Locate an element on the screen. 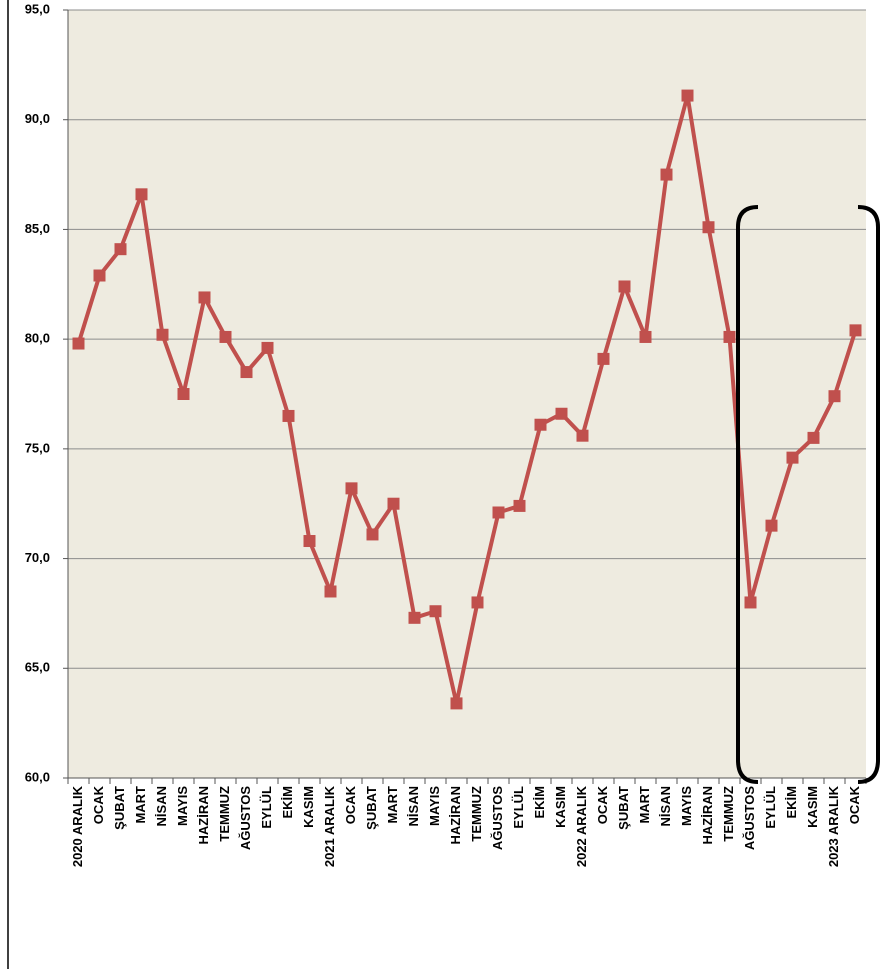  y-tick-label: 60,0 is located at coordinates (37, 776).